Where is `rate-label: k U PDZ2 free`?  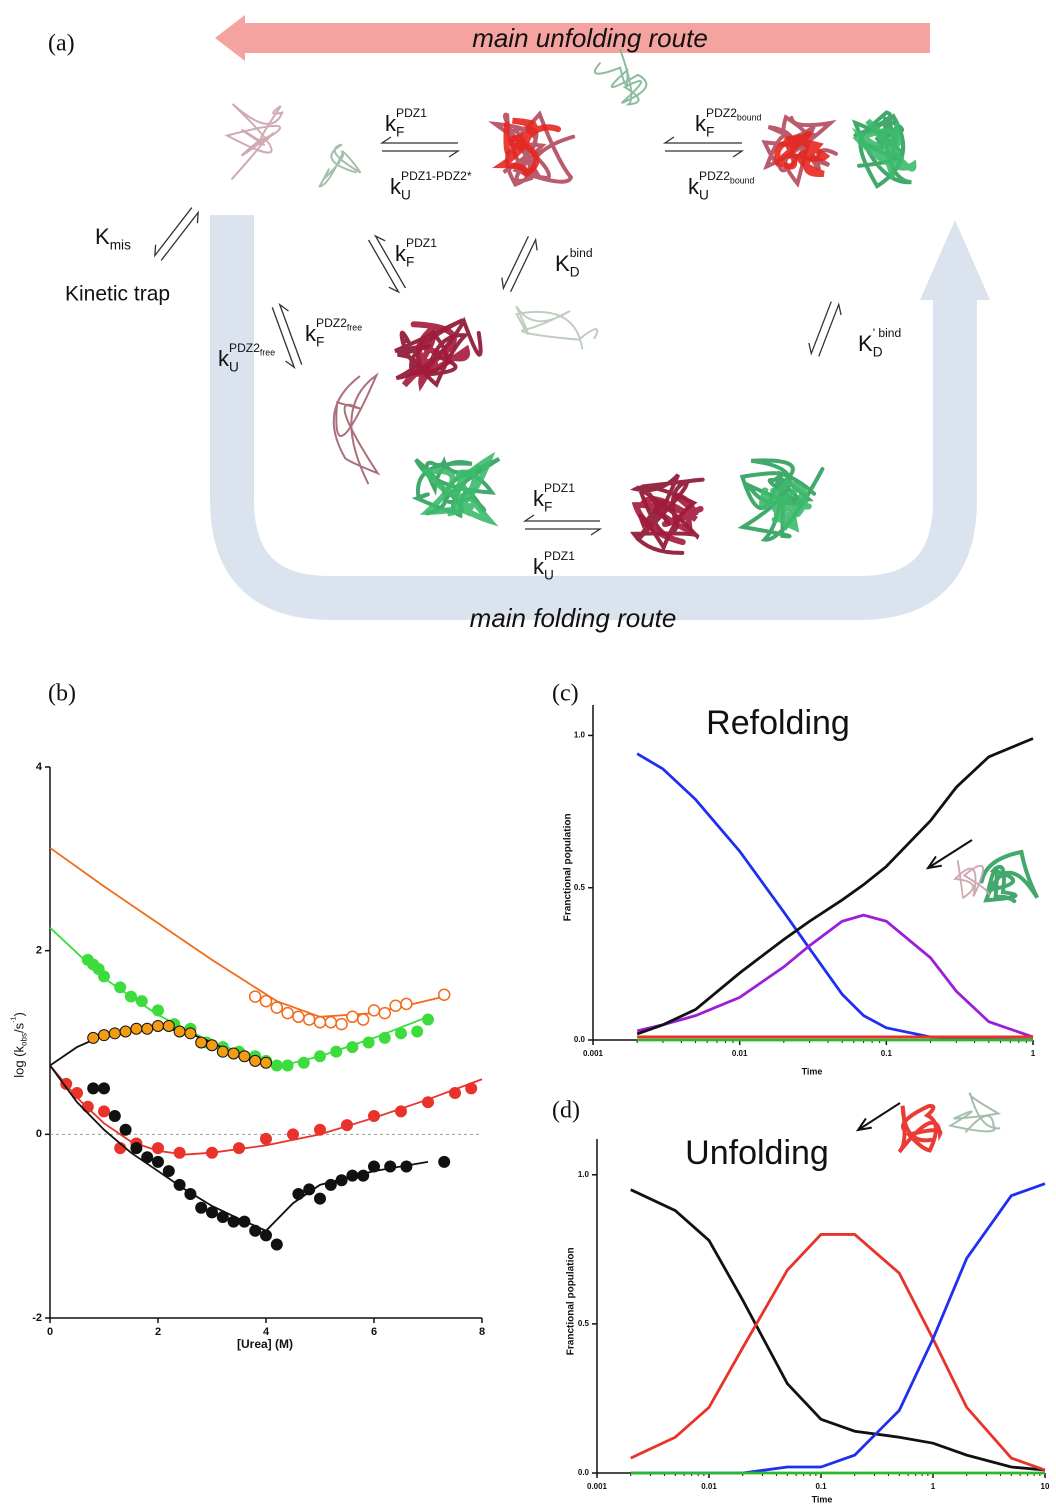
rate-label: k U PDZ2 free is located at coordinates (246, 357).